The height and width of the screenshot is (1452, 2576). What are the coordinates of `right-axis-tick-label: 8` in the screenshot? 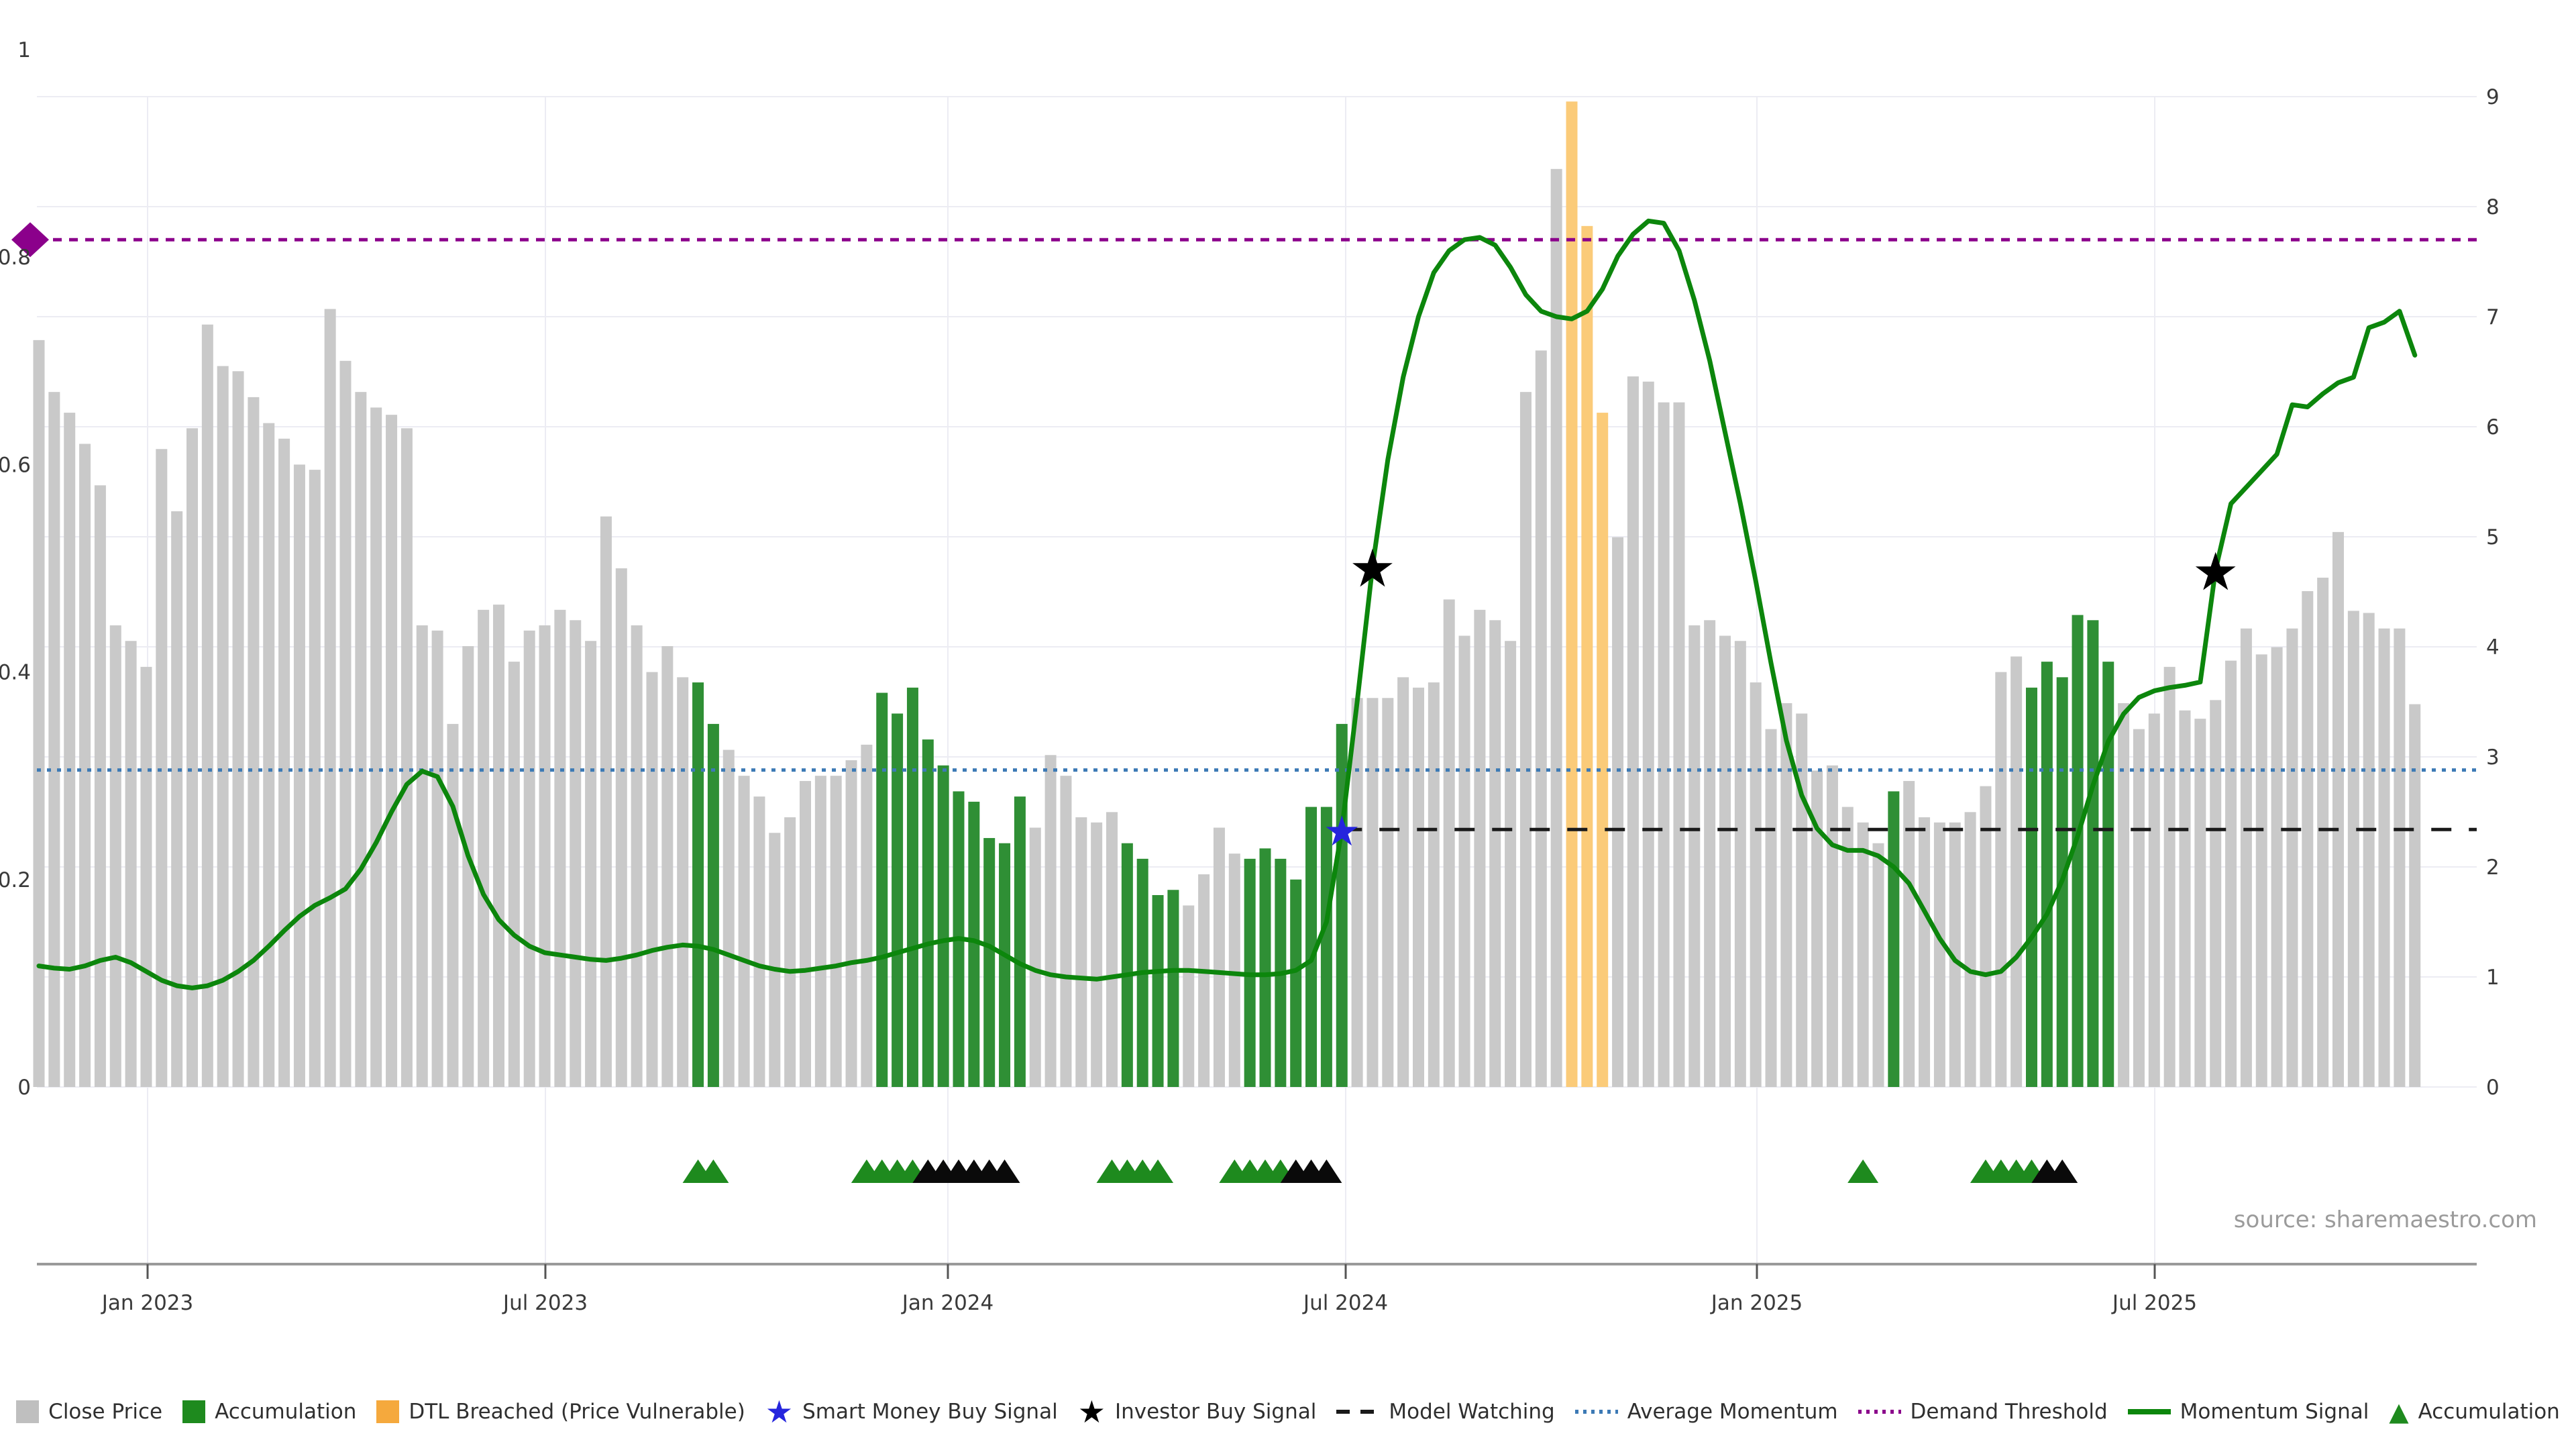 It's located at (2493, 207).